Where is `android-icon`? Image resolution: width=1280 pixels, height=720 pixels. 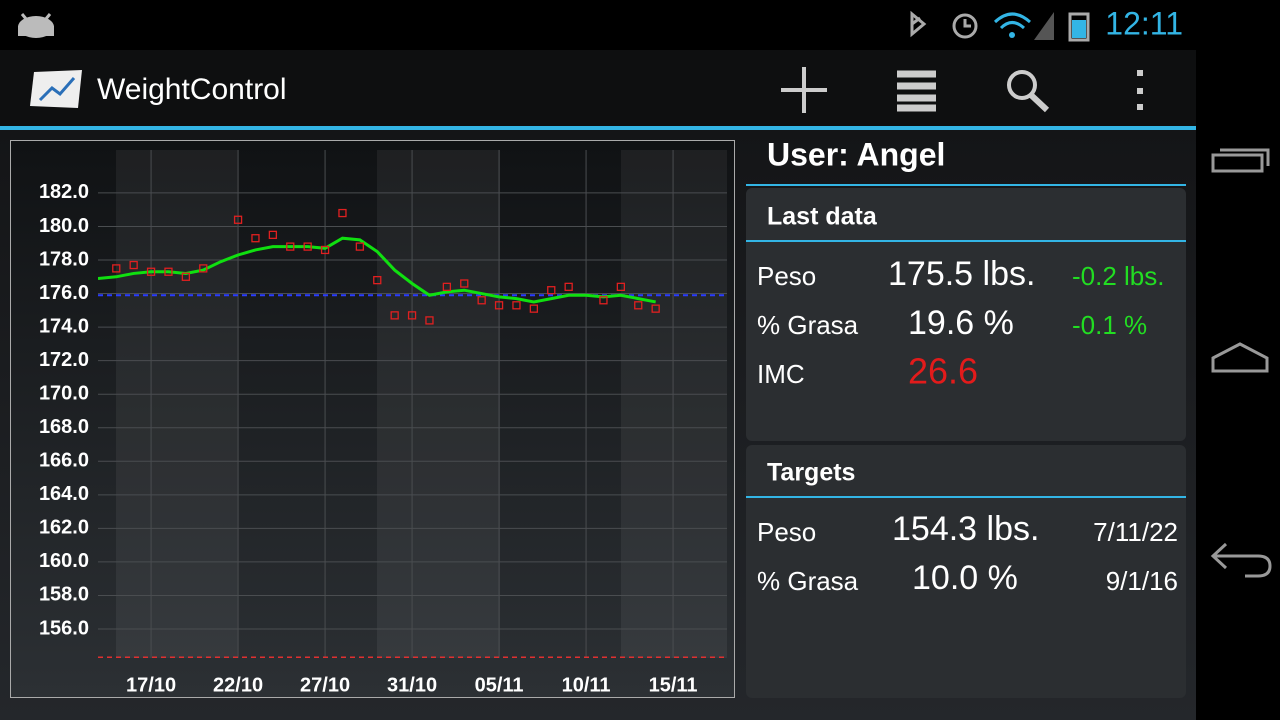 android-icon is located at coordinates (36, 25).